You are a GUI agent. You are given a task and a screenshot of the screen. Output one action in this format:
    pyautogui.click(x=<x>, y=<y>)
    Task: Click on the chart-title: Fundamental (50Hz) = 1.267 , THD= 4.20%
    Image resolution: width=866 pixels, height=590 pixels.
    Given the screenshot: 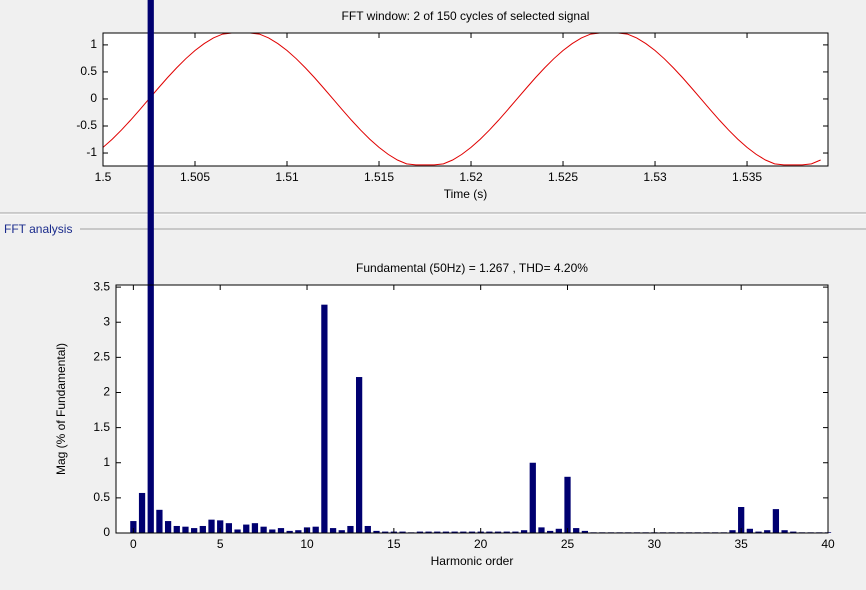 What is the action you would take?
    pyautogui.click(x=472, y=268)
    